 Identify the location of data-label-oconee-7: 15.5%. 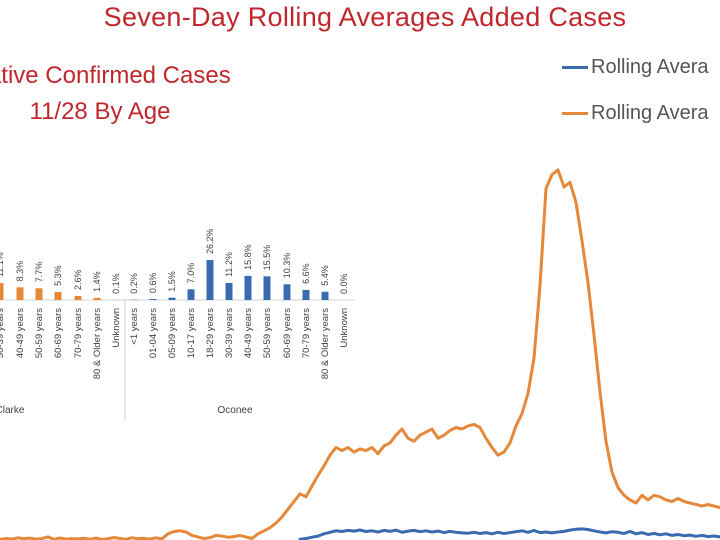
(267, 258).